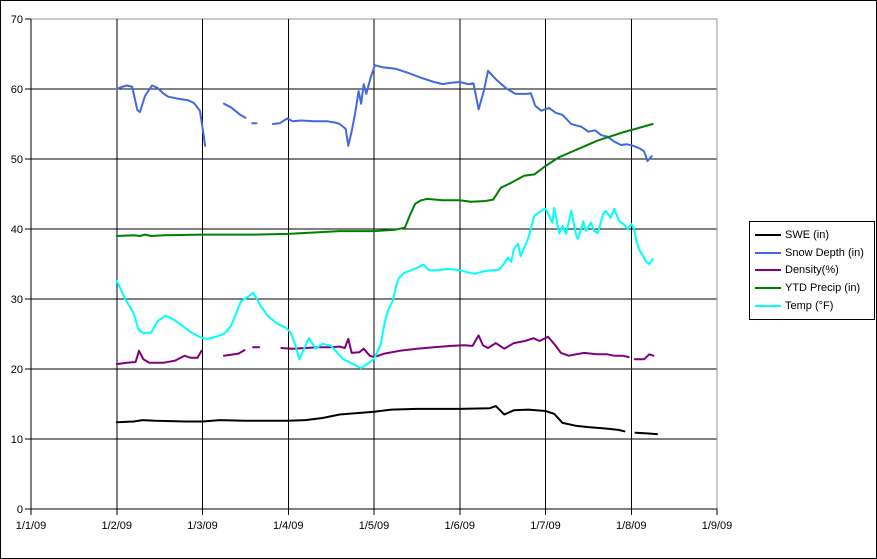  I want to click on x-axis-label: 1/3/09, so click(202, 526).